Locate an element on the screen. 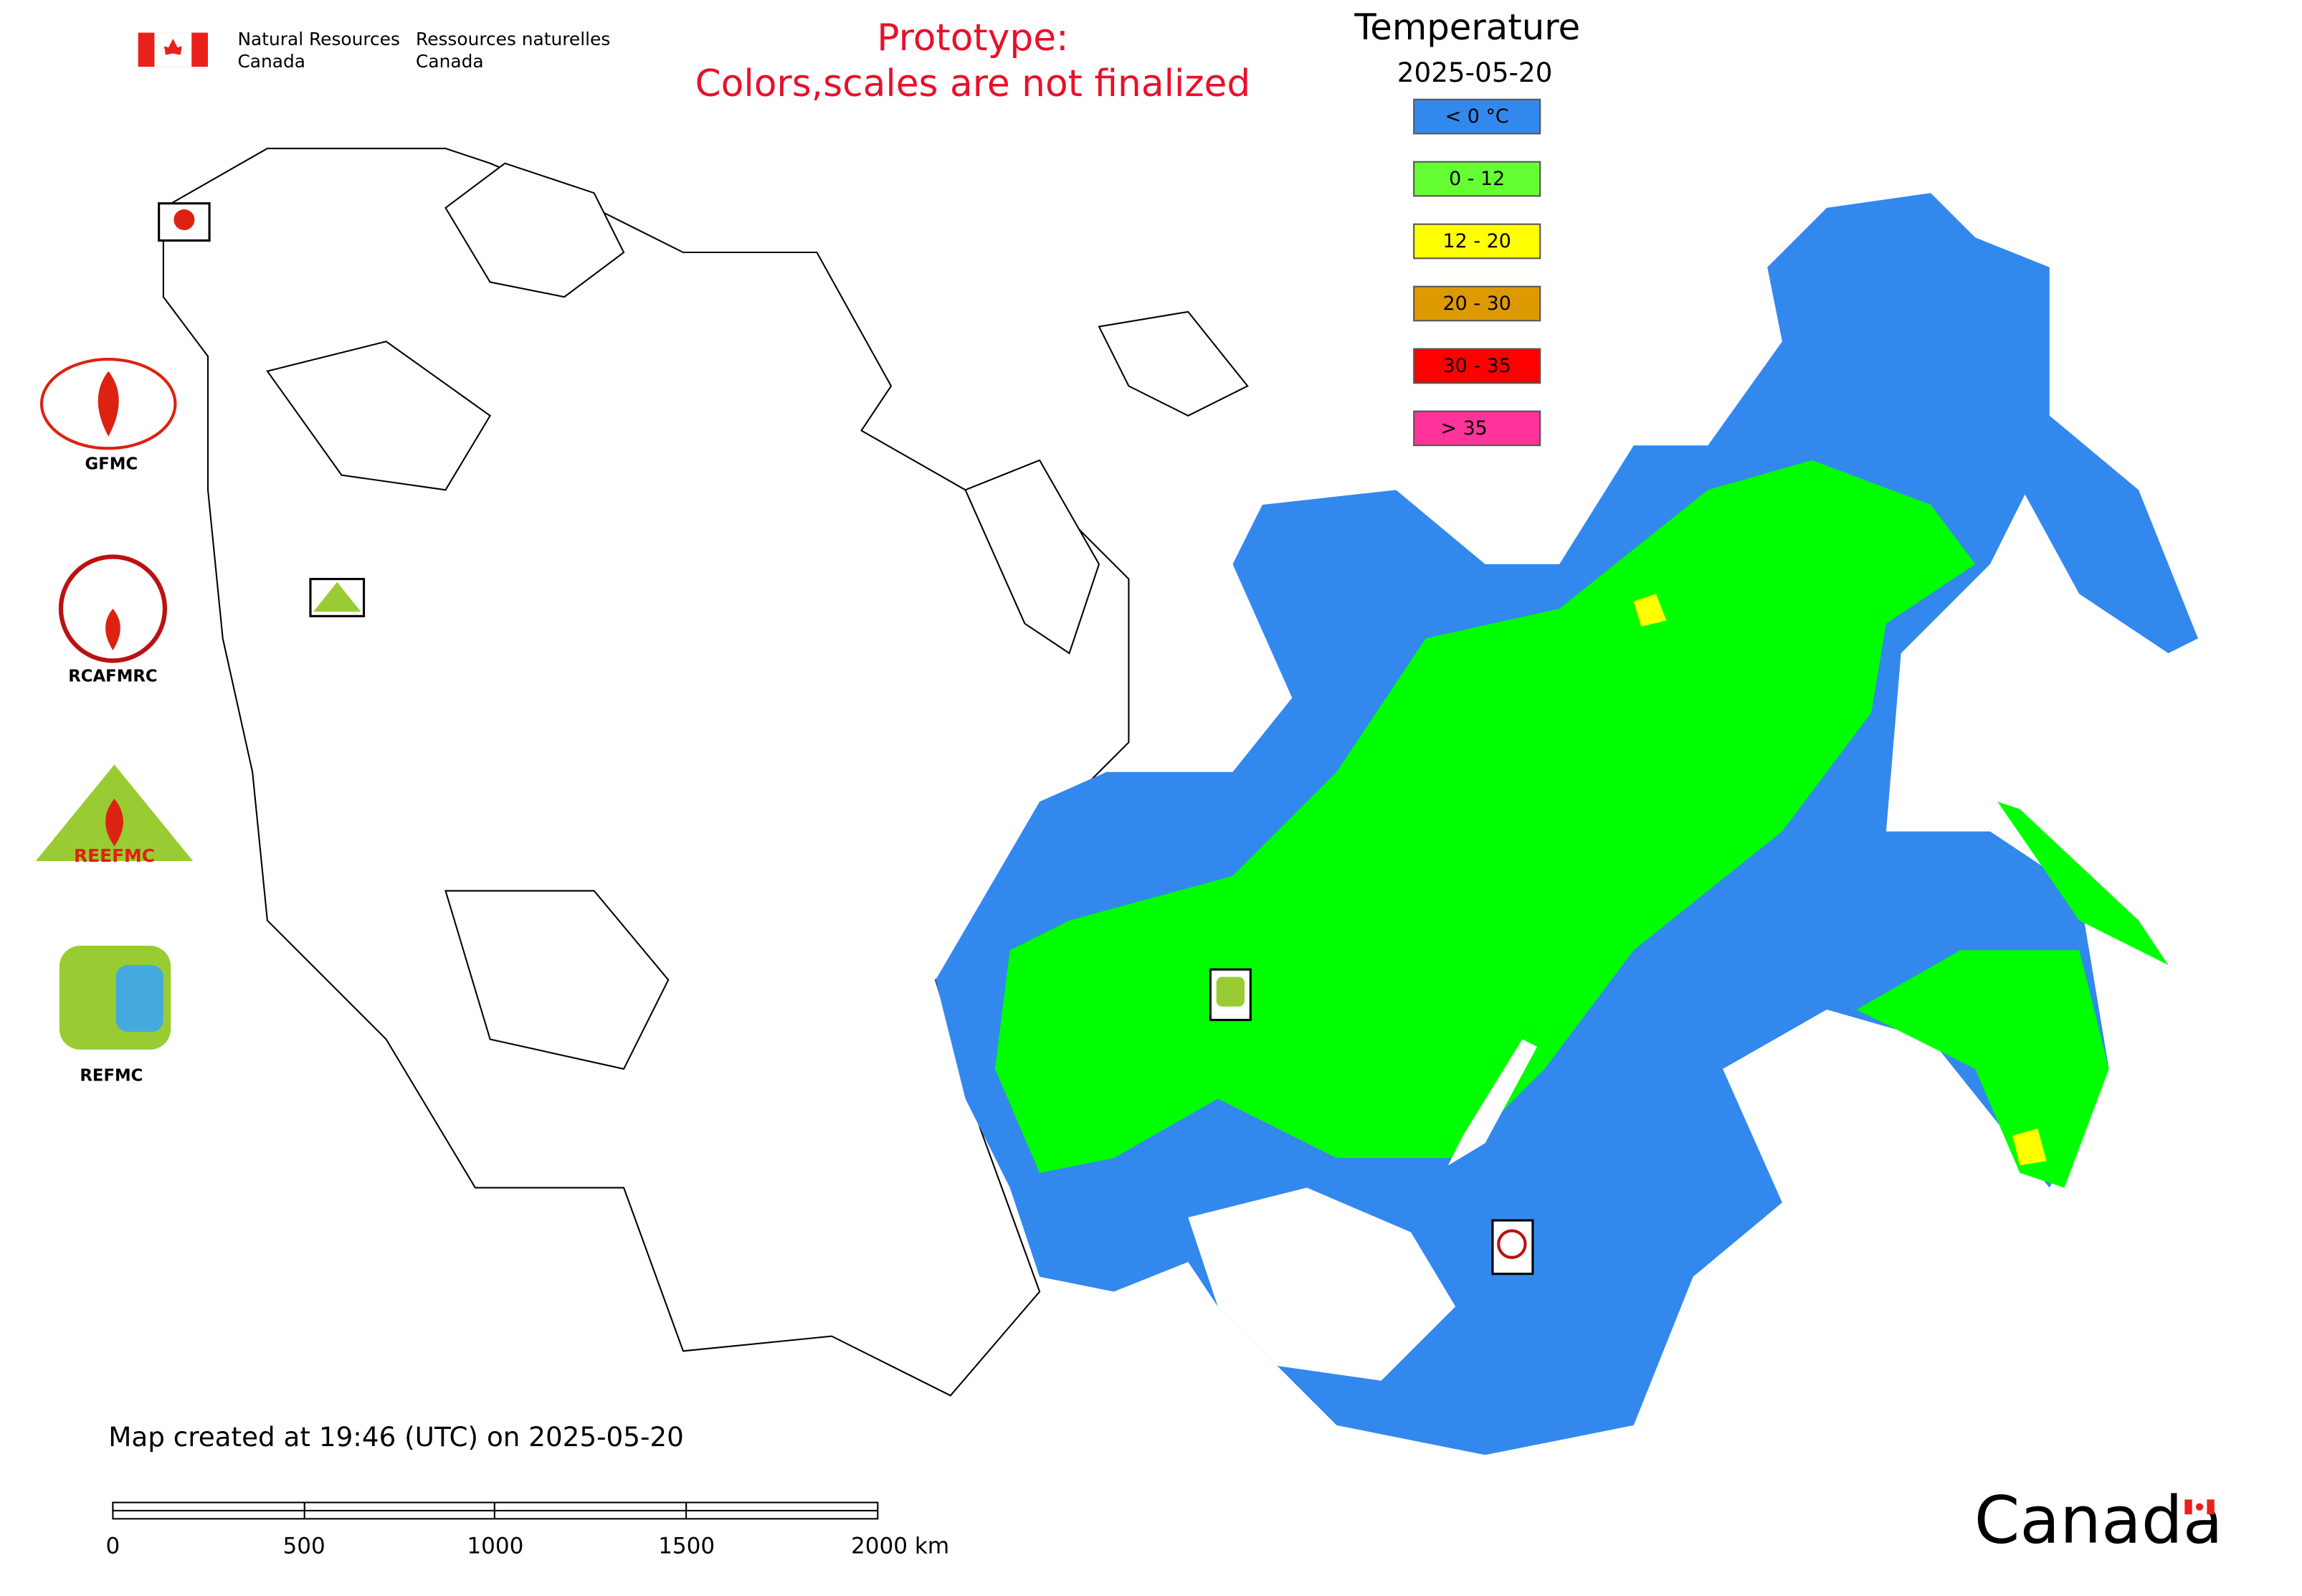 The height and width of the screenshot is (1596, 2302). legend-date: 2025-05-20 is located at coordinates (1475, 72).